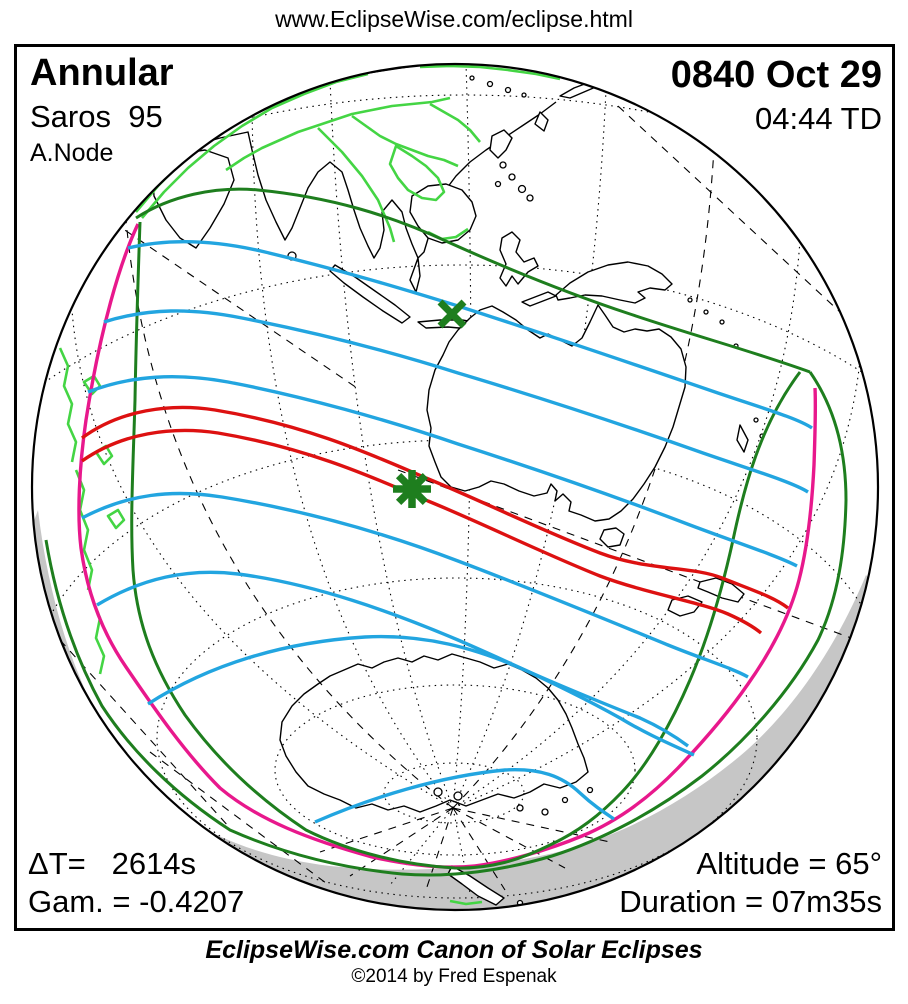 This screenshot has height=1004, width=908. I want to click on new-caledonia-island, so click(742, 438).